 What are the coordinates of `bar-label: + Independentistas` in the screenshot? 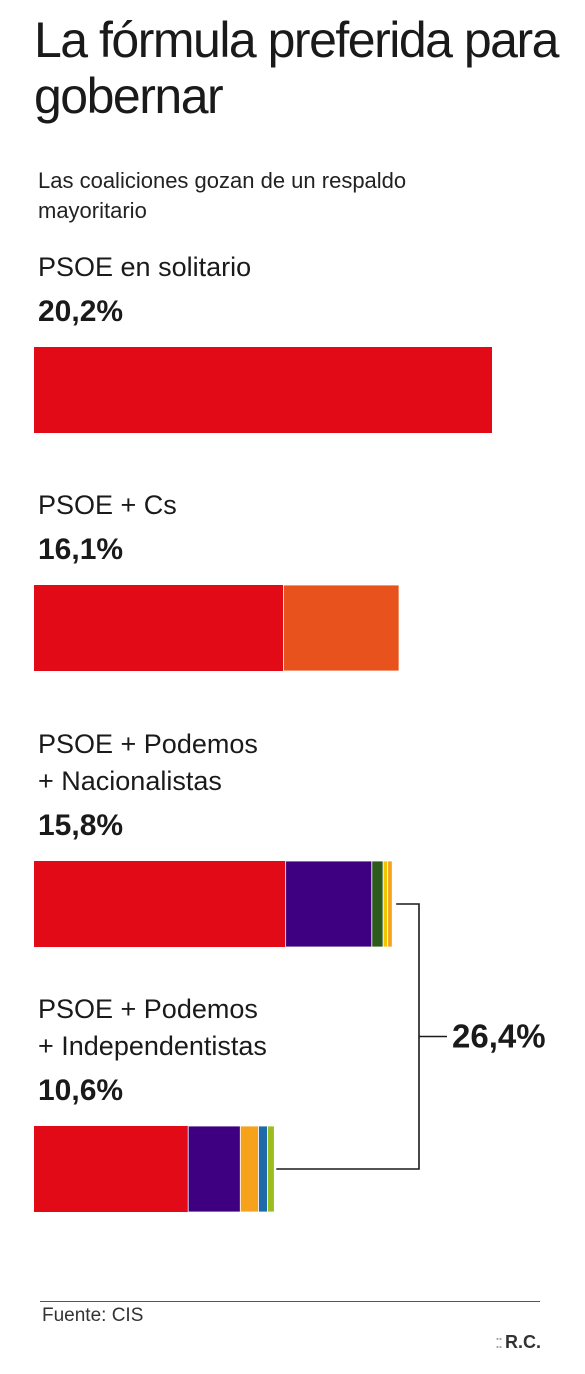 It's located at (152, 1046).